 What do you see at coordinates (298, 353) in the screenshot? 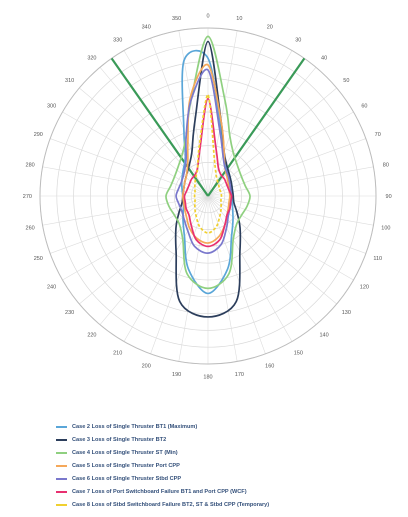
I see `angle-tick-label: 150` at bounding box center [298, 353].